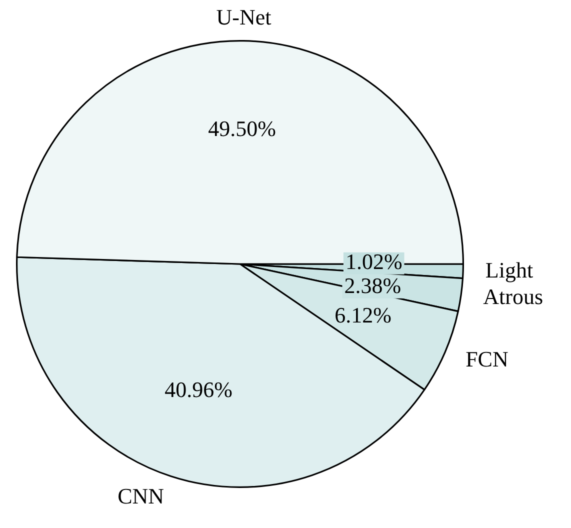  Describe the element at coordinates (373, 285) in the screenshot. I see `data-label: 2.38%` at that location.